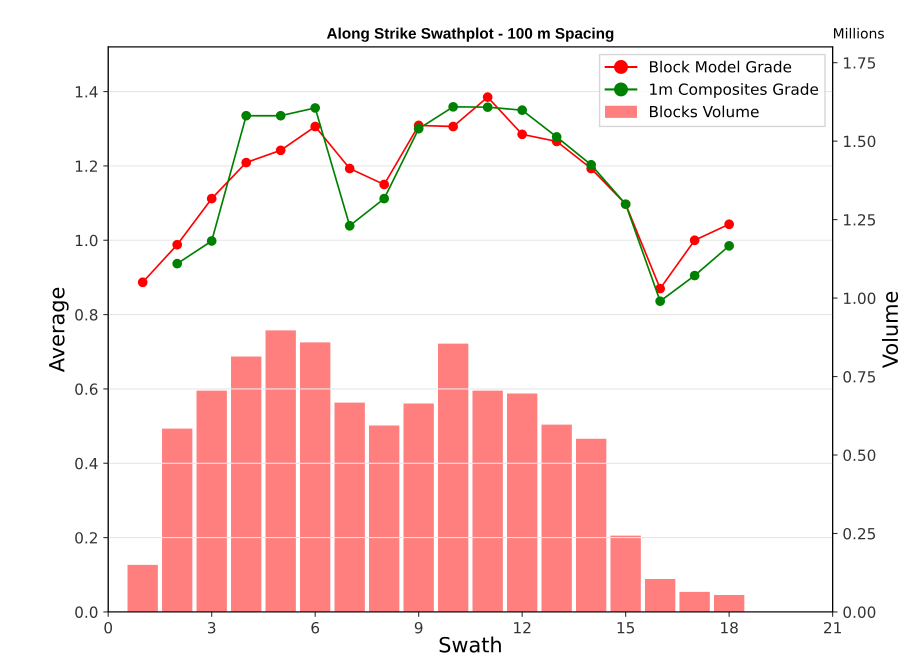 Image resolution: width=917 pixels, height=671 pixels. What do you see at coordinates (59, 330) in the screenshot?
I see `y-axis-title: Average` at bounding box center [59, 330].